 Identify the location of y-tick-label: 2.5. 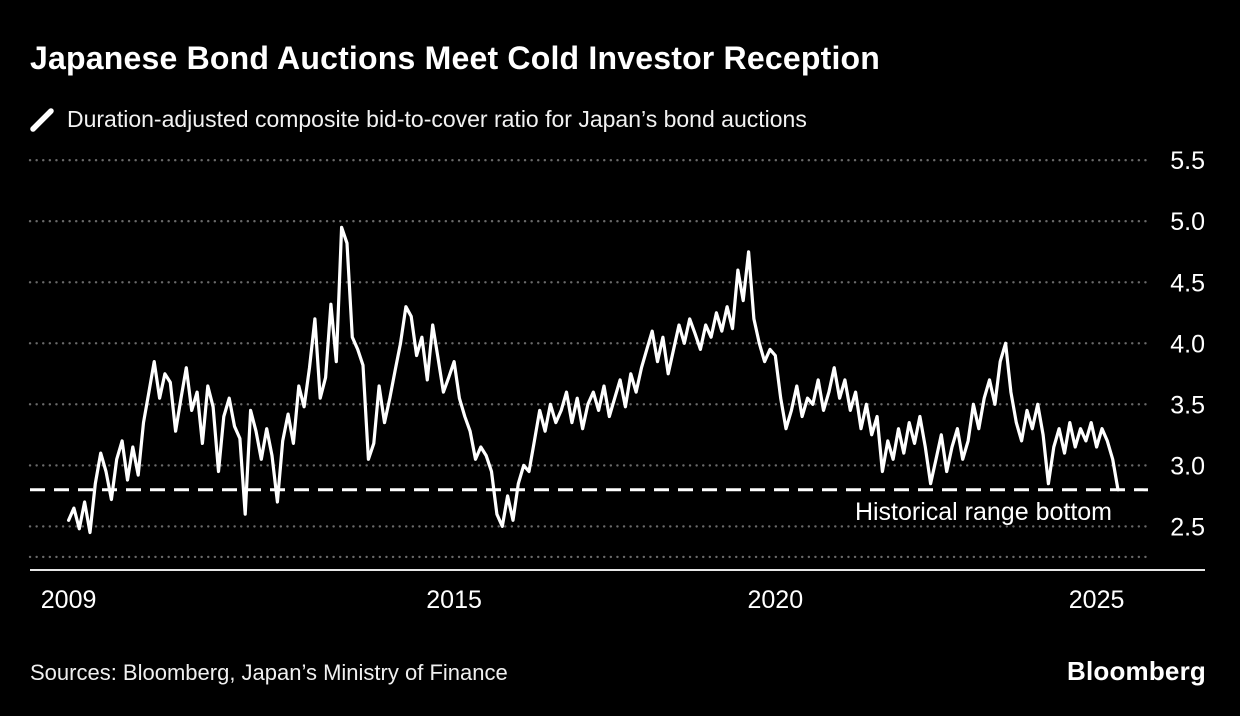
(1187, 527).